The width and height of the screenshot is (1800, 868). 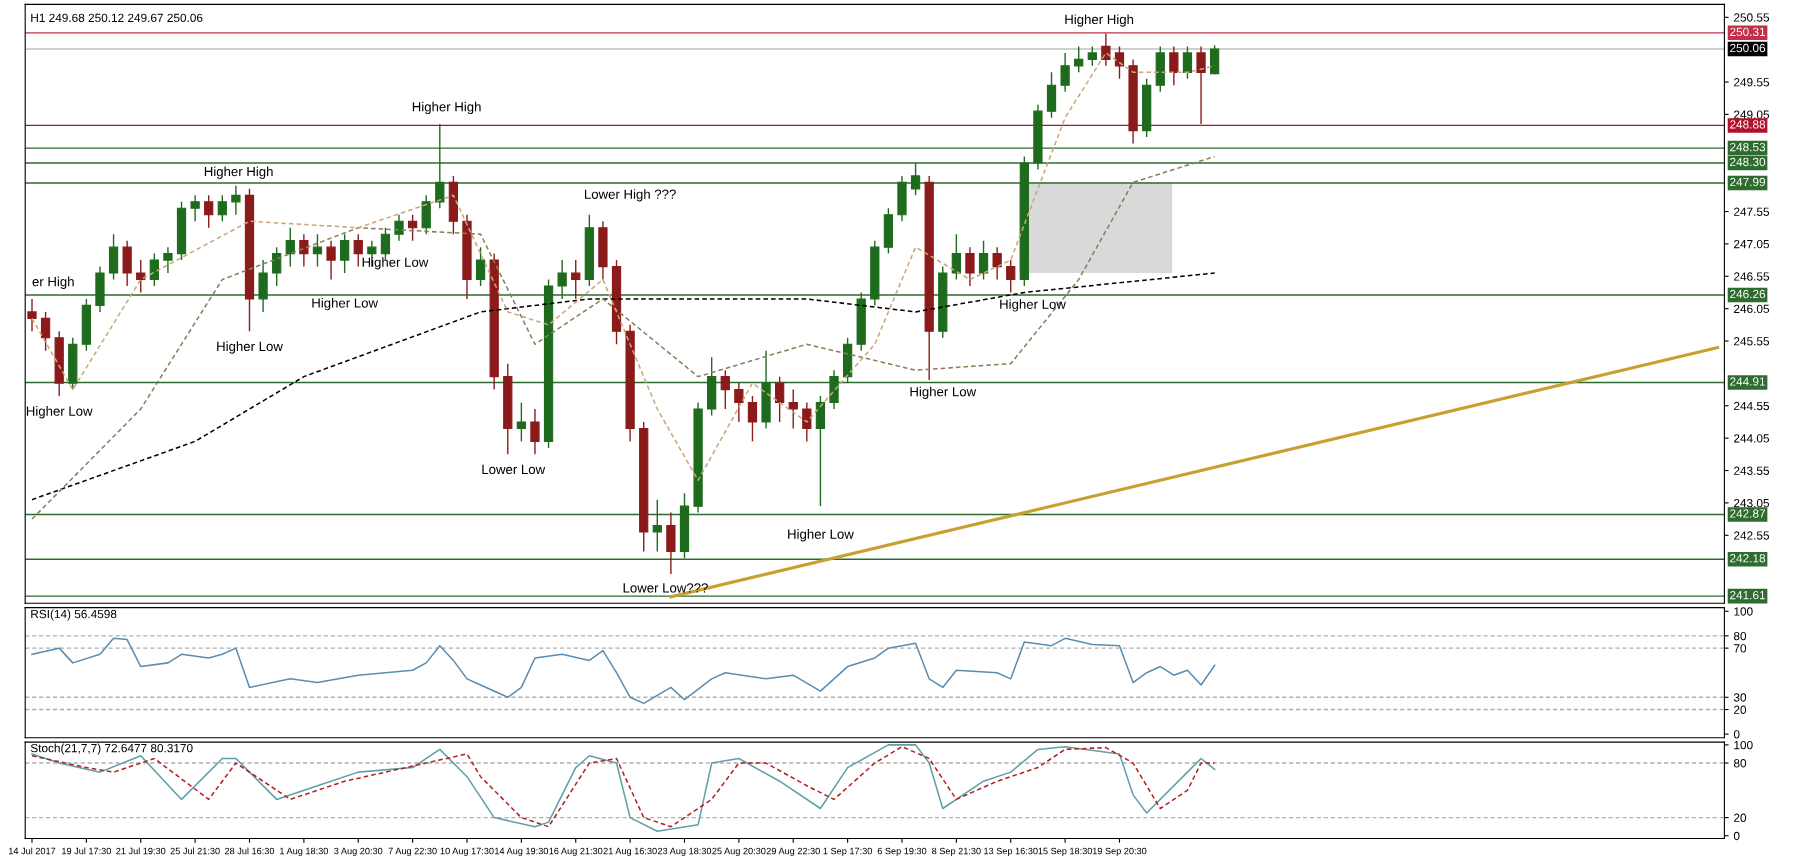 What do you see at coordinates (1752, 535) in the screenshot?
I see `y-tick-label: 242.55` at bounding box center [1752, 535].